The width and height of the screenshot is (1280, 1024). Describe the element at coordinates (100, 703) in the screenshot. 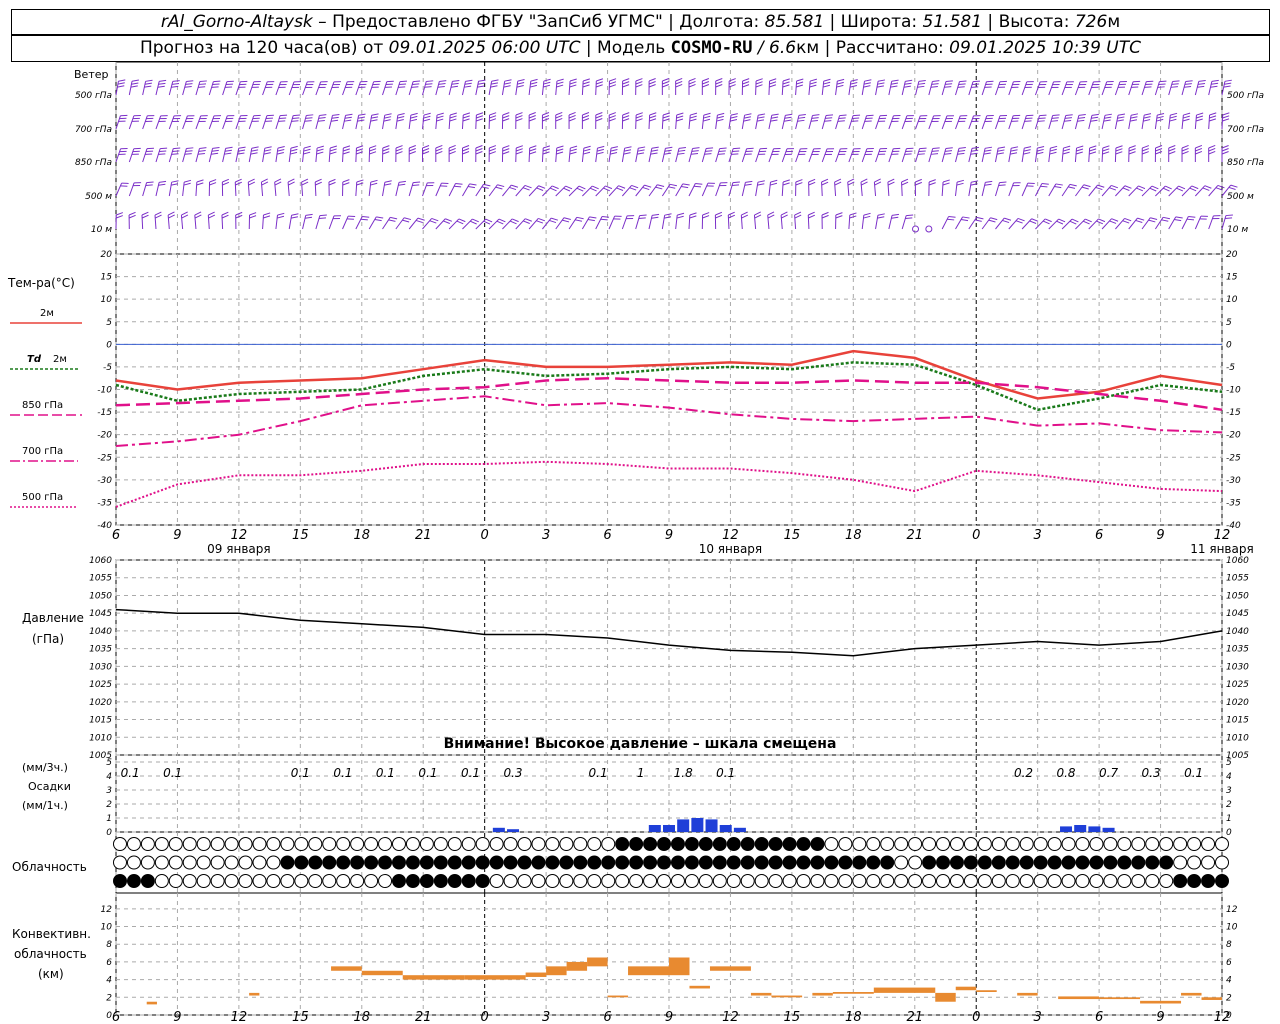

I see `press-ytick-left: 1020` at that location.